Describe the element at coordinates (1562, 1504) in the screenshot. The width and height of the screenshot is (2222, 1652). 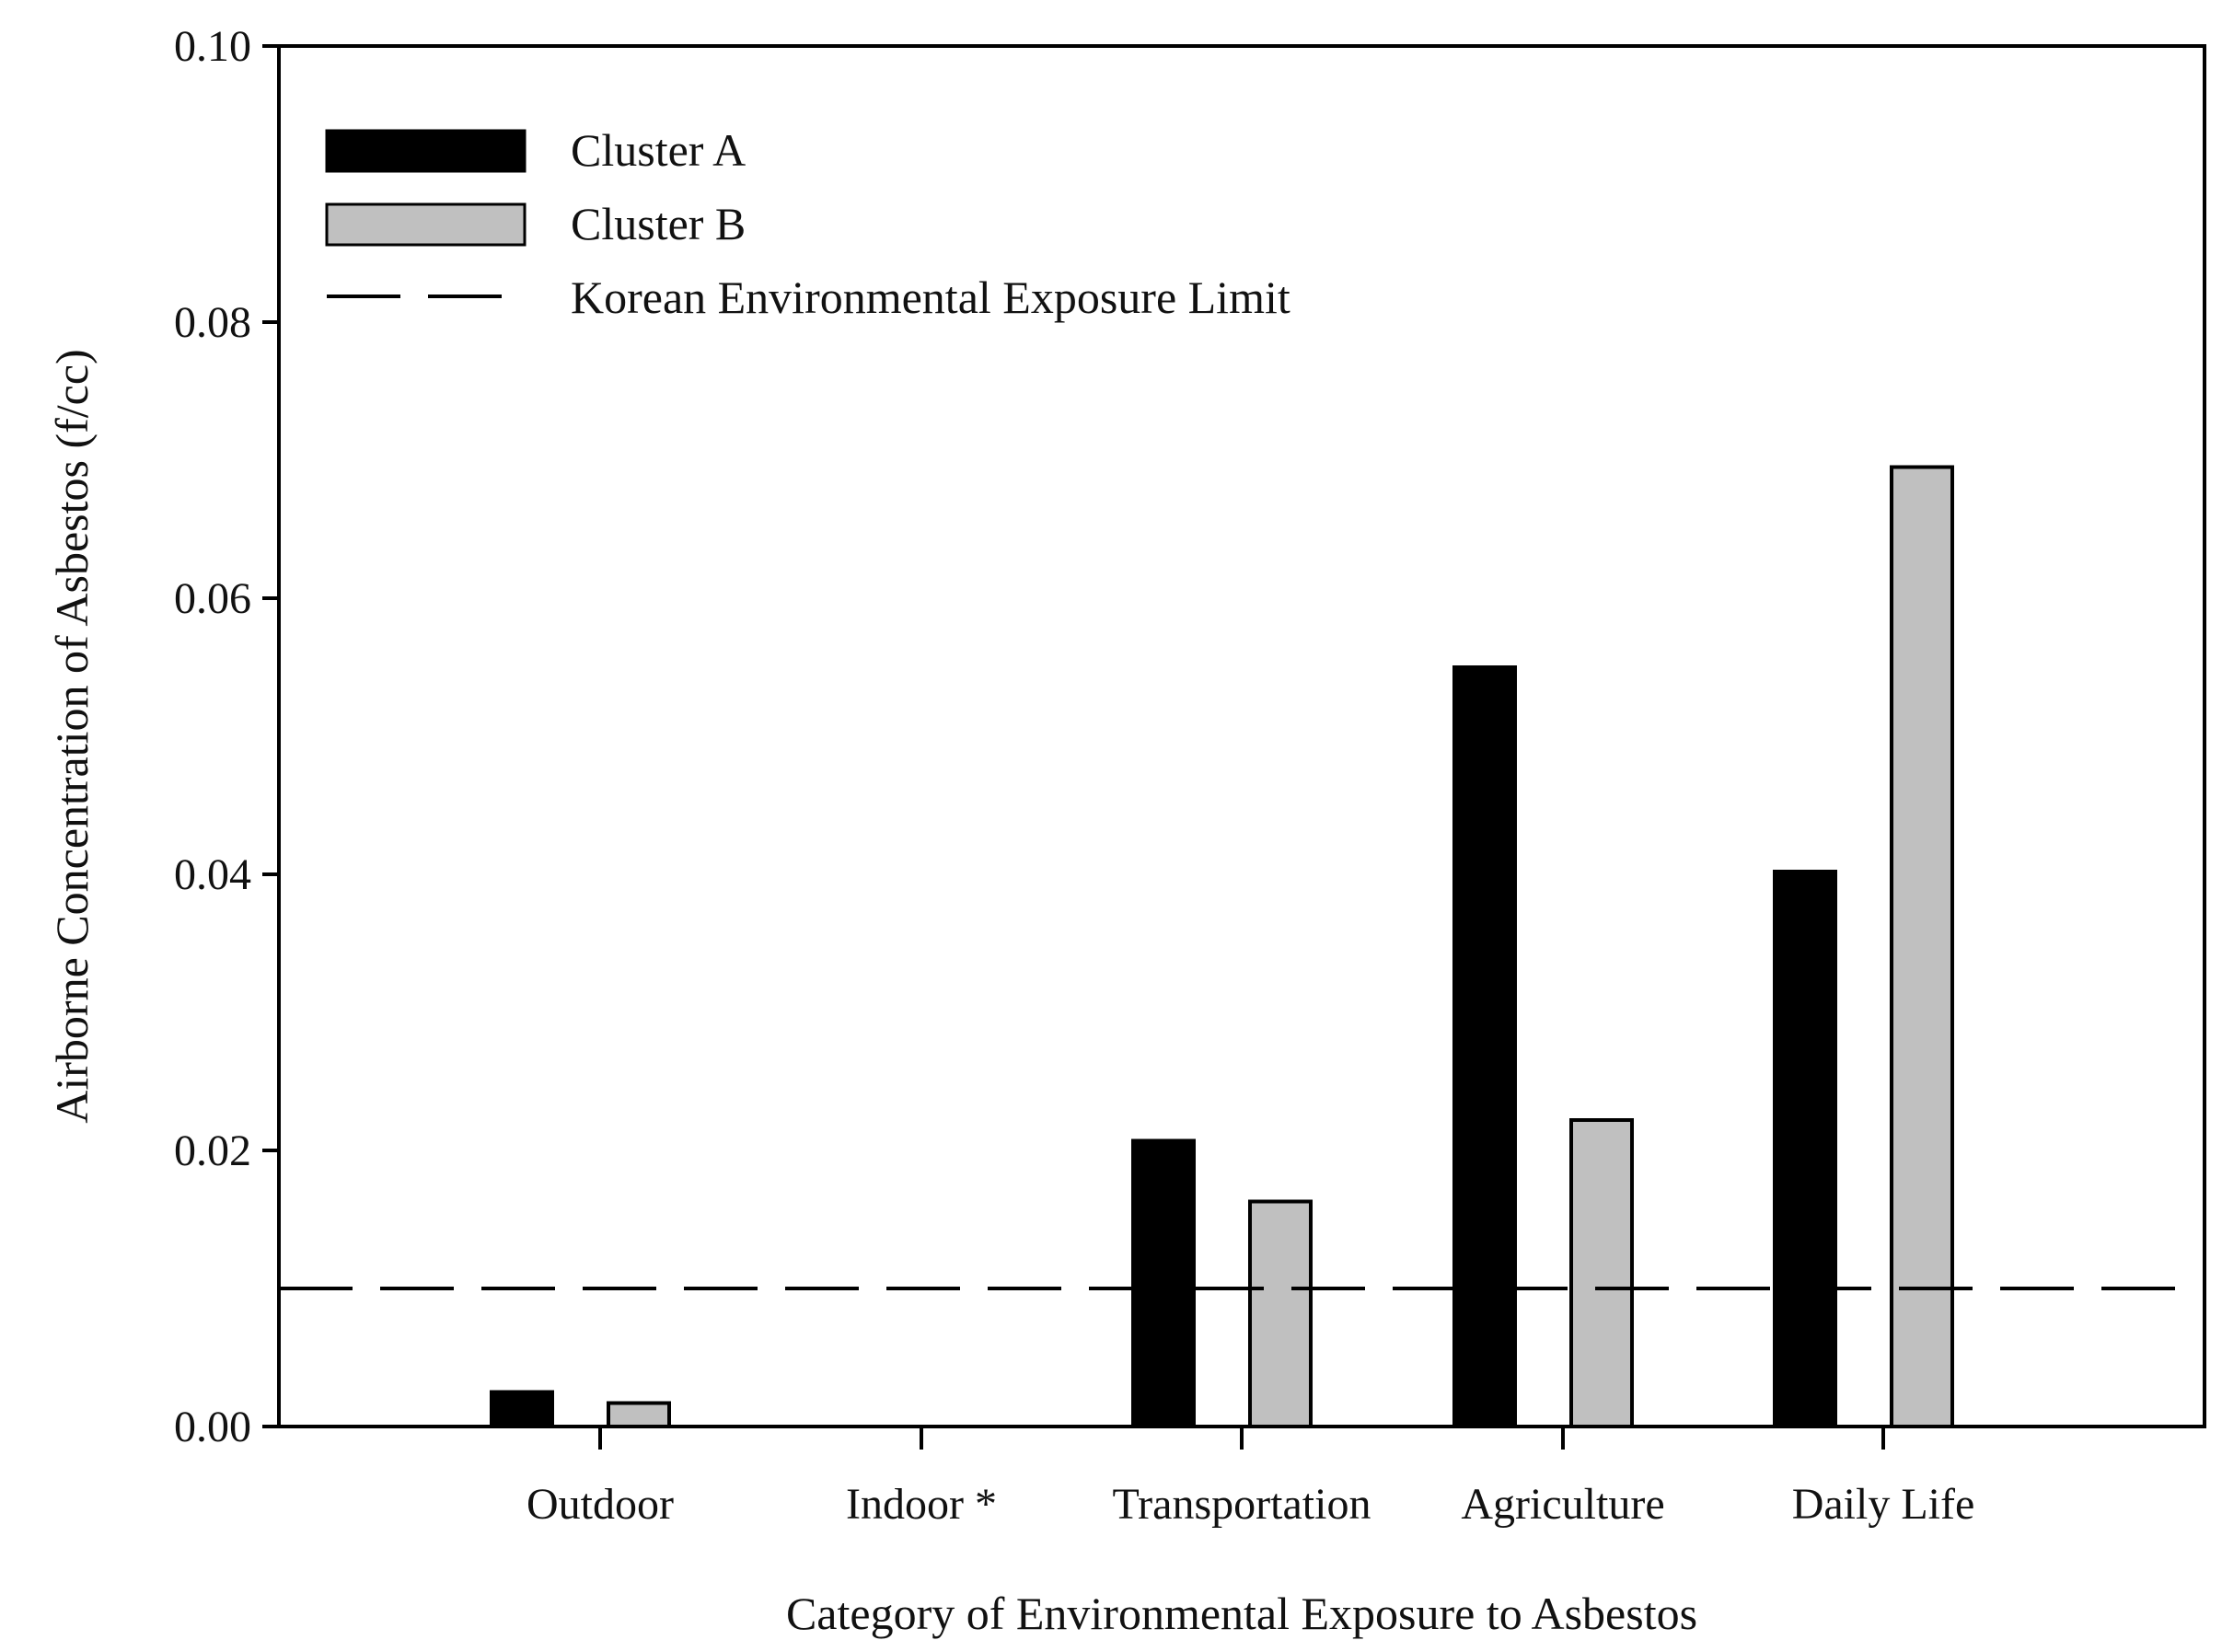
I see `x-tick-label-agriculture: Agriculture` at that location.